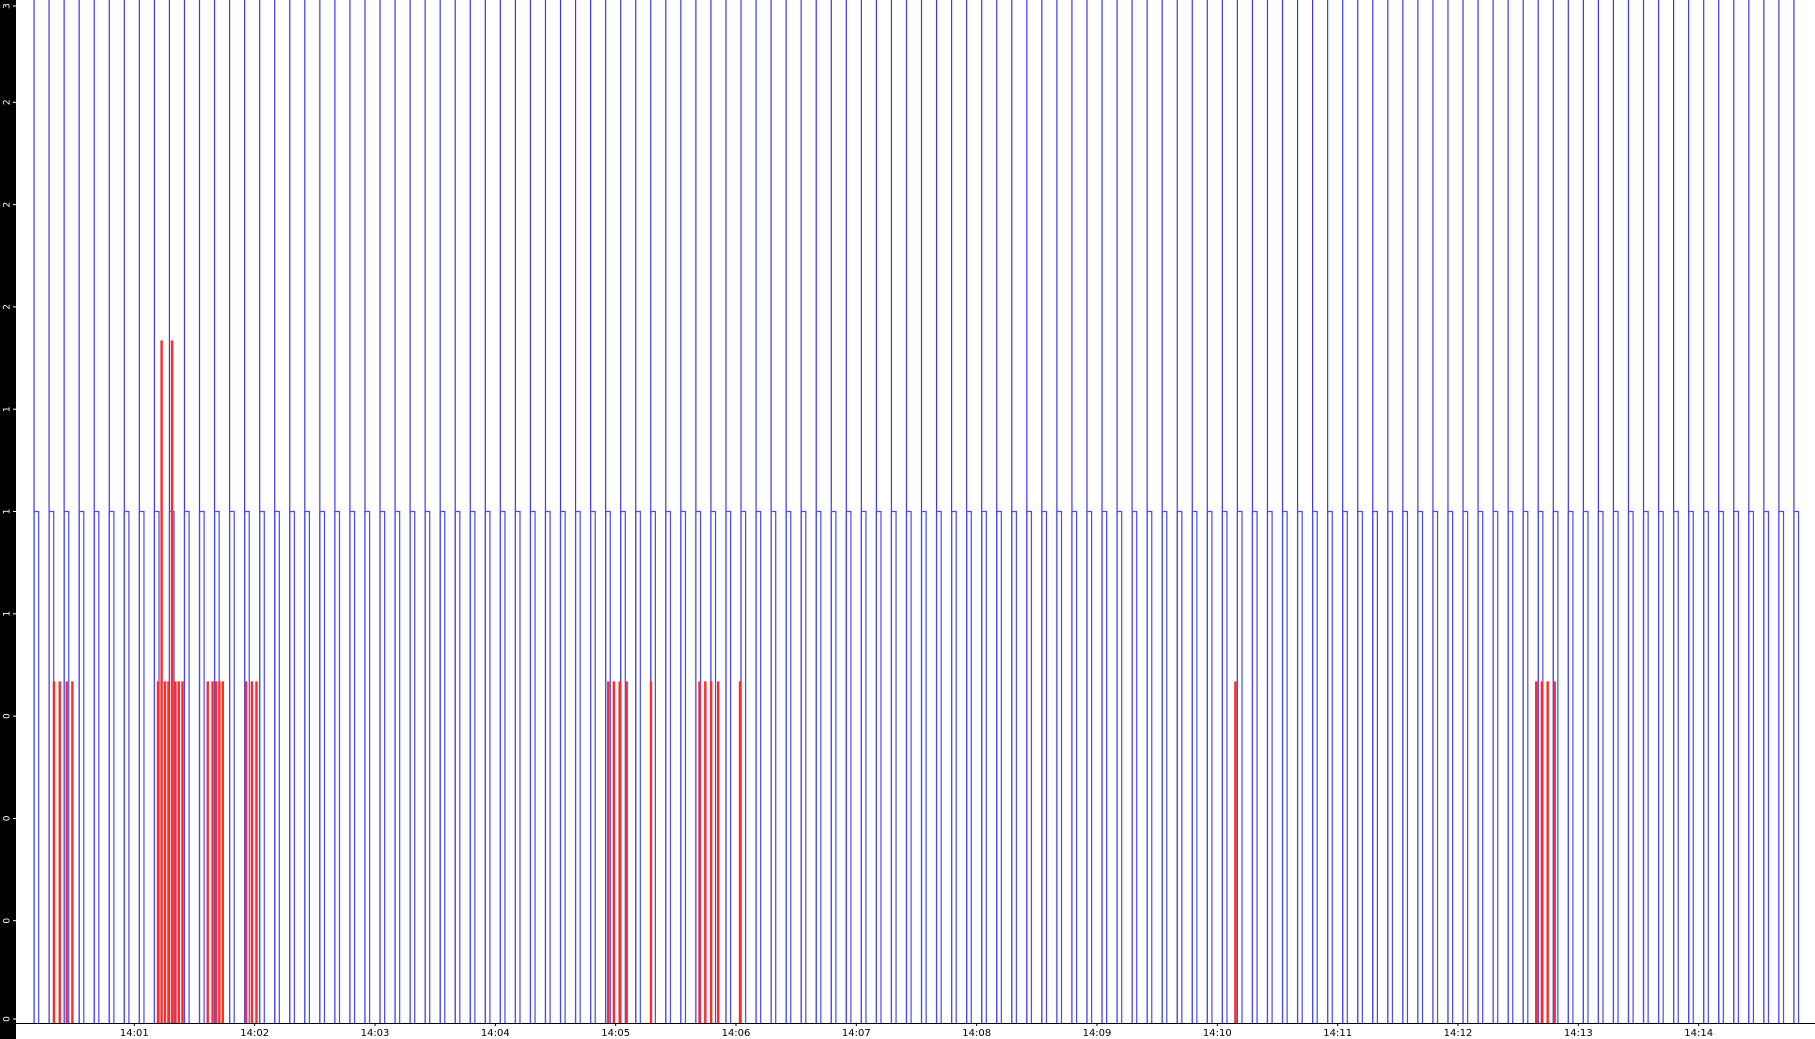 This screenshot has height=1039, width=1815. I want to click on x-tick-label: 14:08, so click(976, 1033).